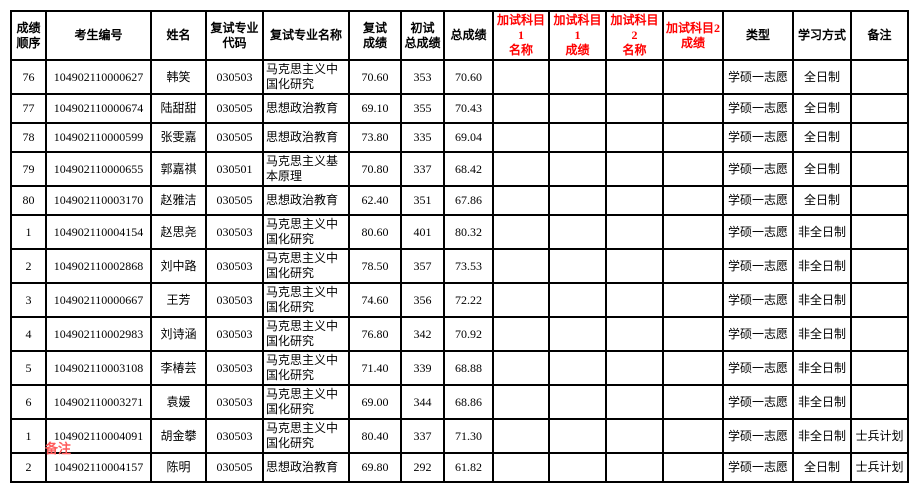  I want to click on column-header-name: 姓名, so click(178, 35).